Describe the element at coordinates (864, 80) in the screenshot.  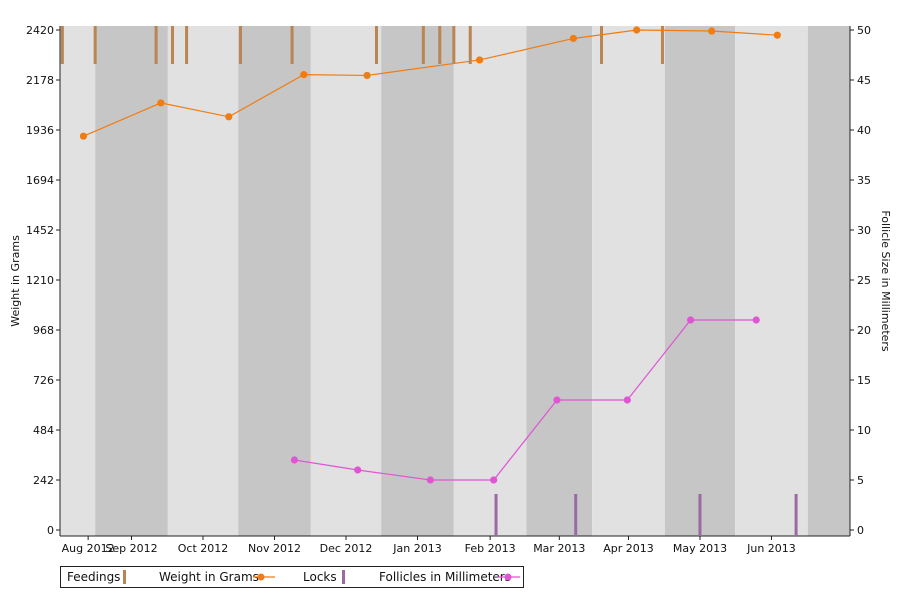
I see `y-right-tick-label: 45` at that location.